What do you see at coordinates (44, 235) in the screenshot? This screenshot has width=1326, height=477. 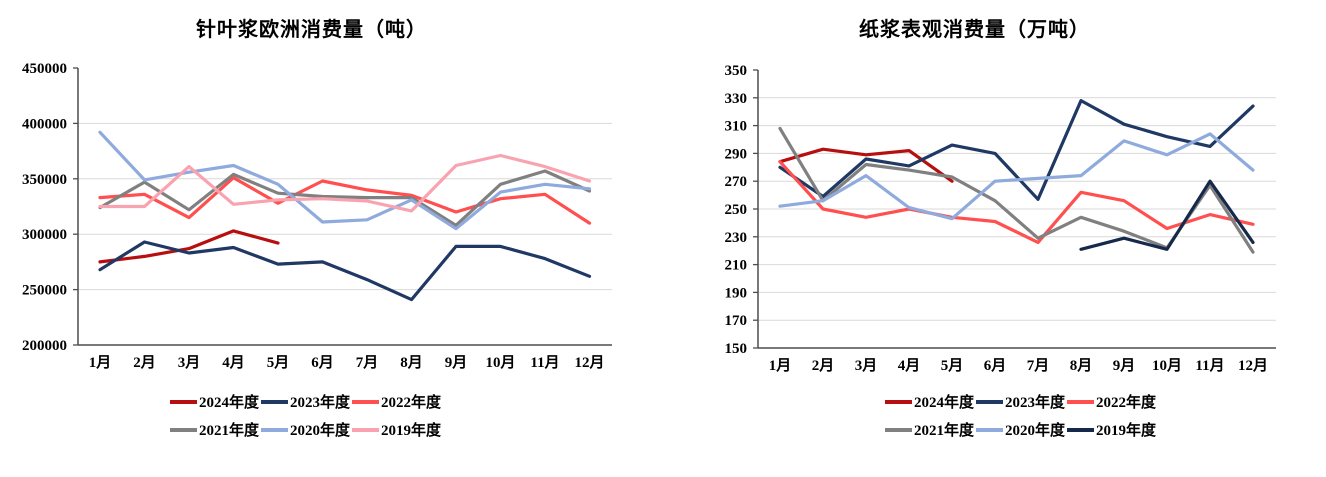 I see `y-axis-tick-label: 300000` at bounding box center [44, 235].